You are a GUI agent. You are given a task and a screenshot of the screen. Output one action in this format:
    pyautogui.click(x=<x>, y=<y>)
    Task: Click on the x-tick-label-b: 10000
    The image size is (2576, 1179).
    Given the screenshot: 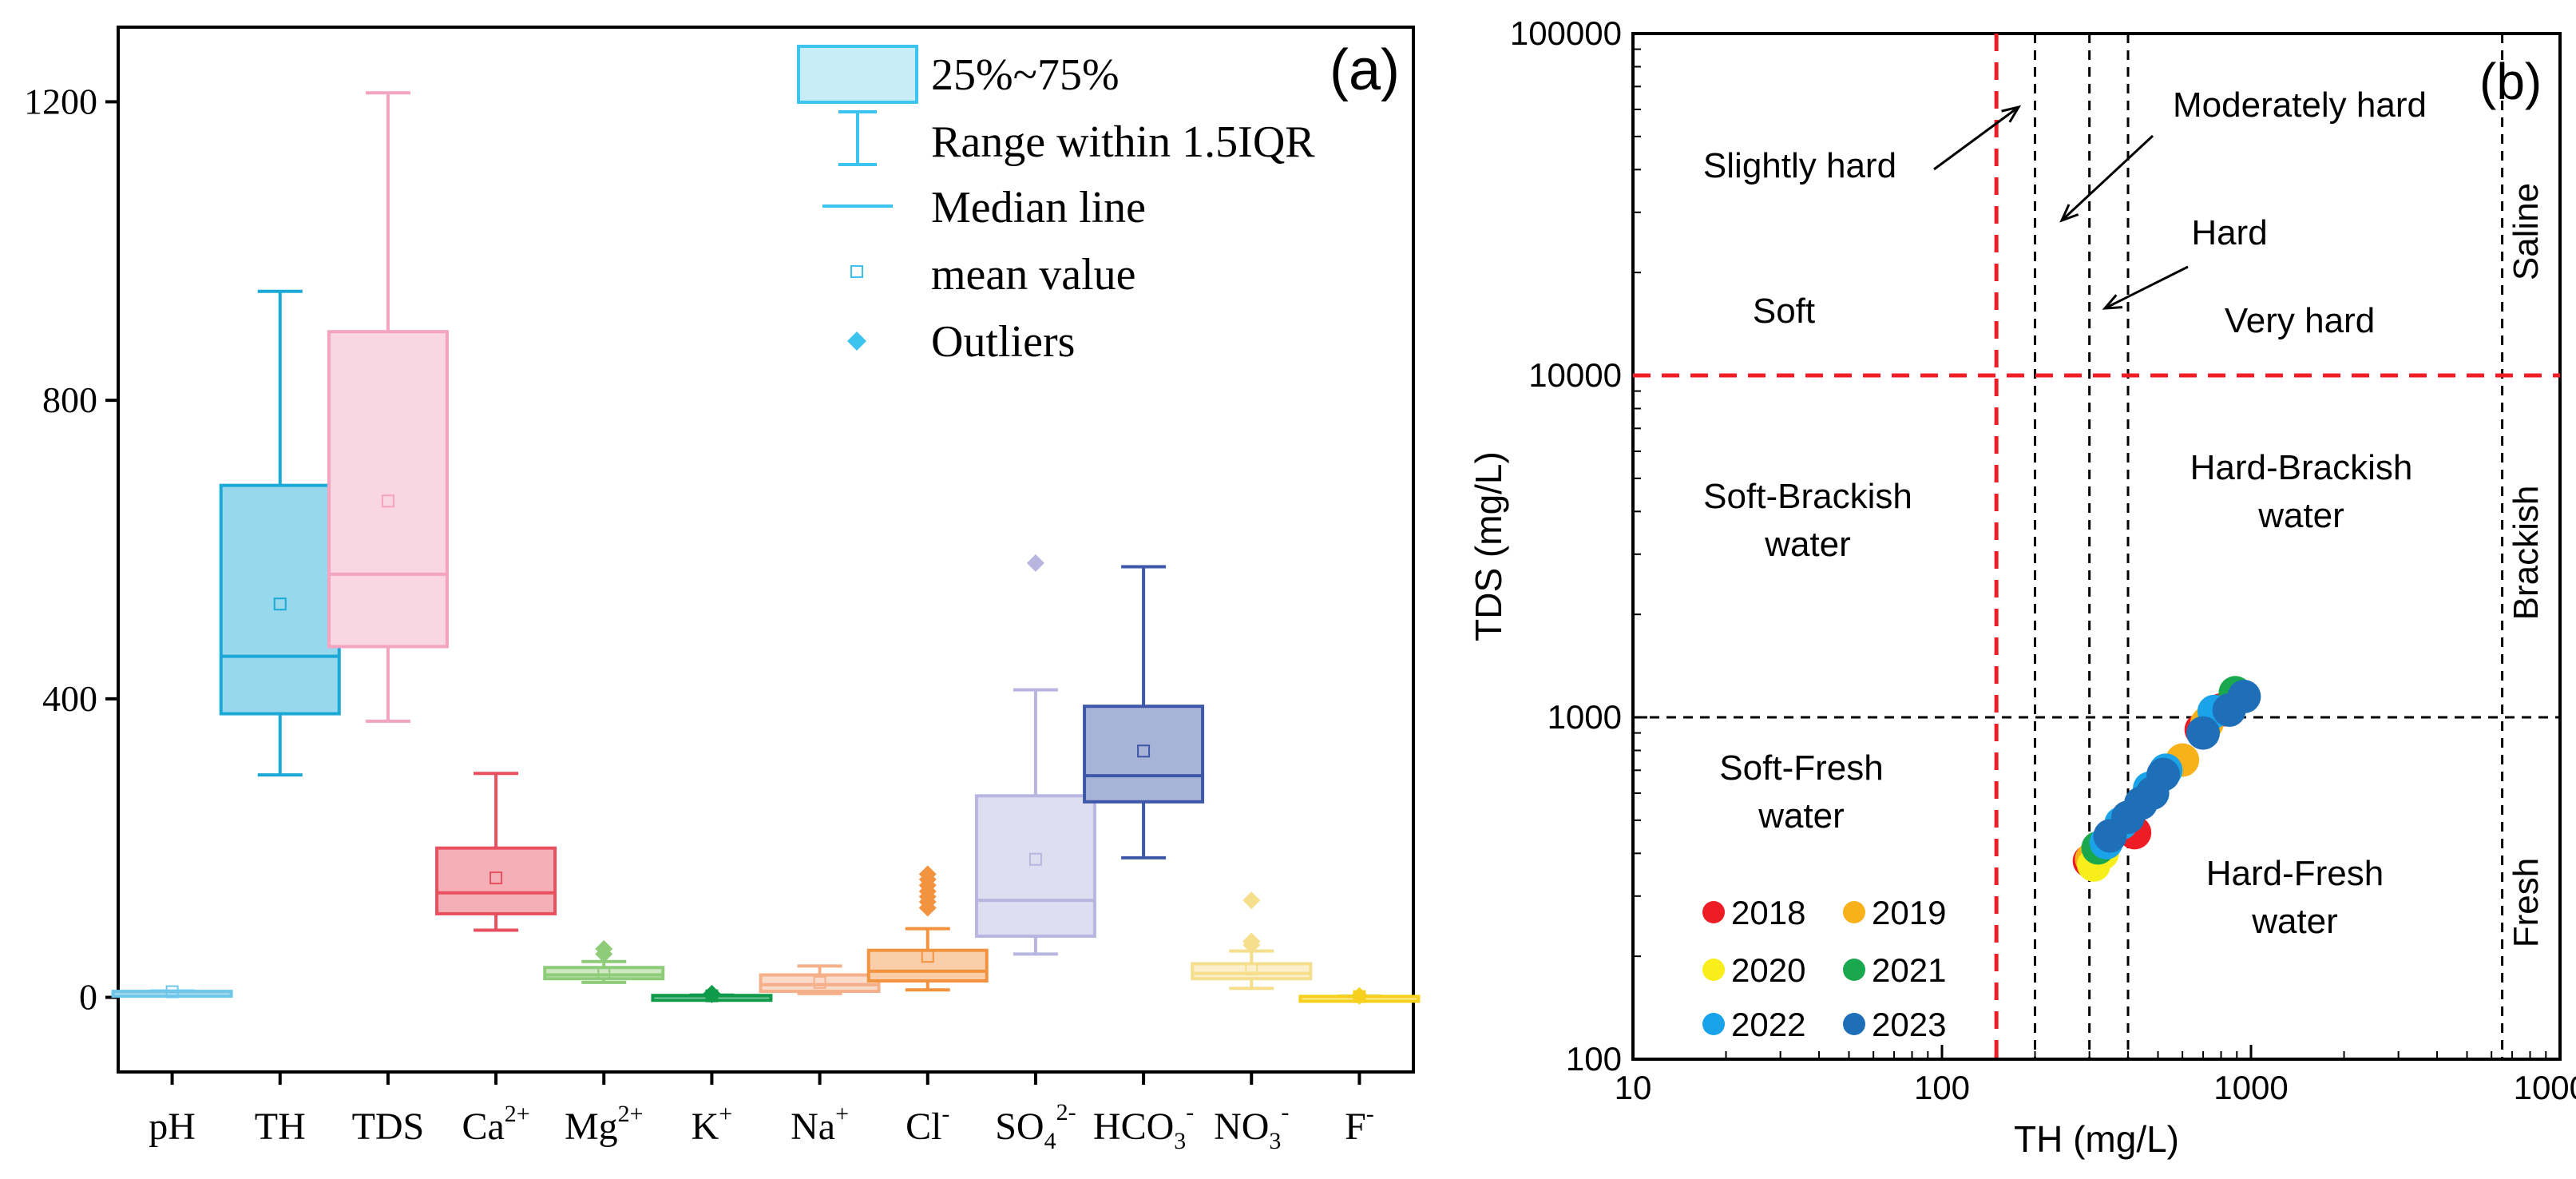 What is the action you would take?
    pyautogui.click(x=2545, y=1088)
    